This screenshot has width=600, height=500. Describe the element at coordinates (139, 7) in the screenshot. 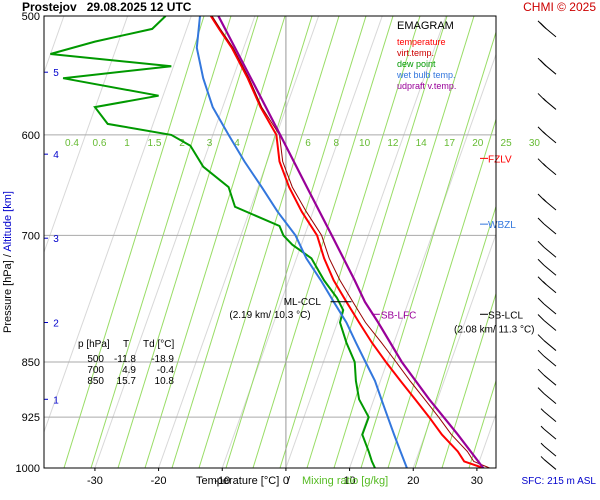

I see `observation-datetime: 29.08.2025 12 UTC` at that location.